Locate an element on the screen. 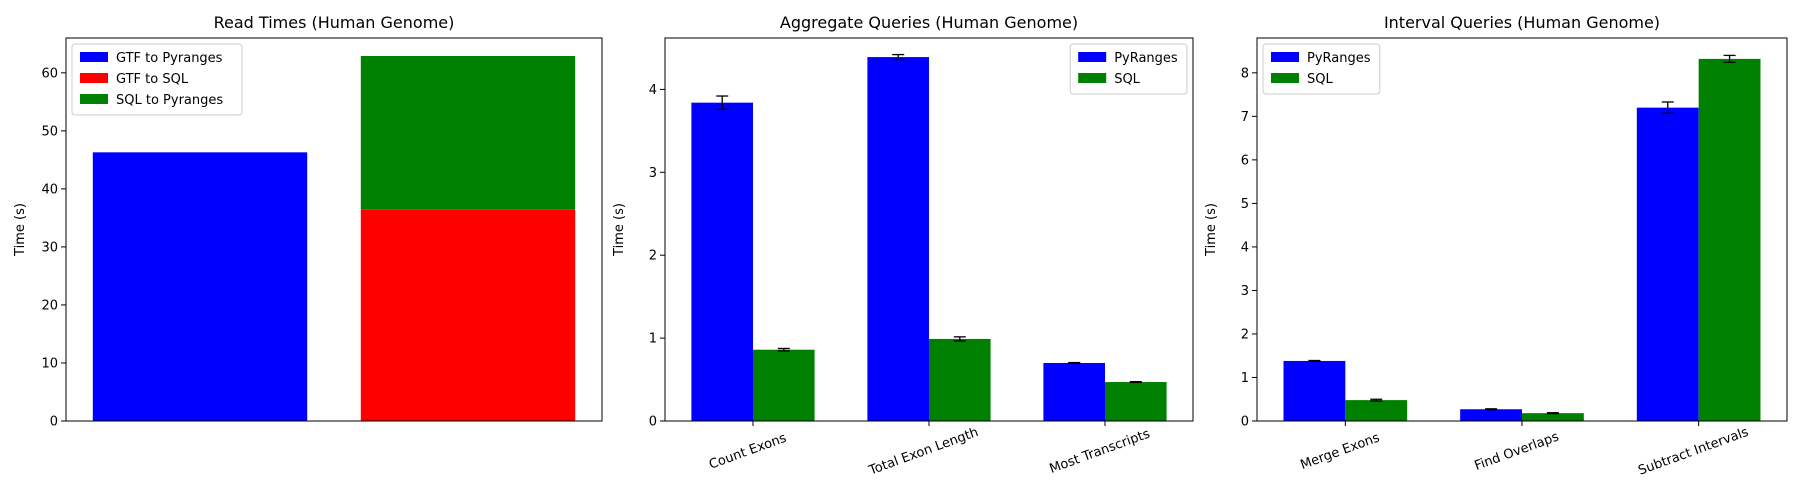 The width and height of the screenshot is (1800, 500). legend-box is located at coordinates (157, 79).